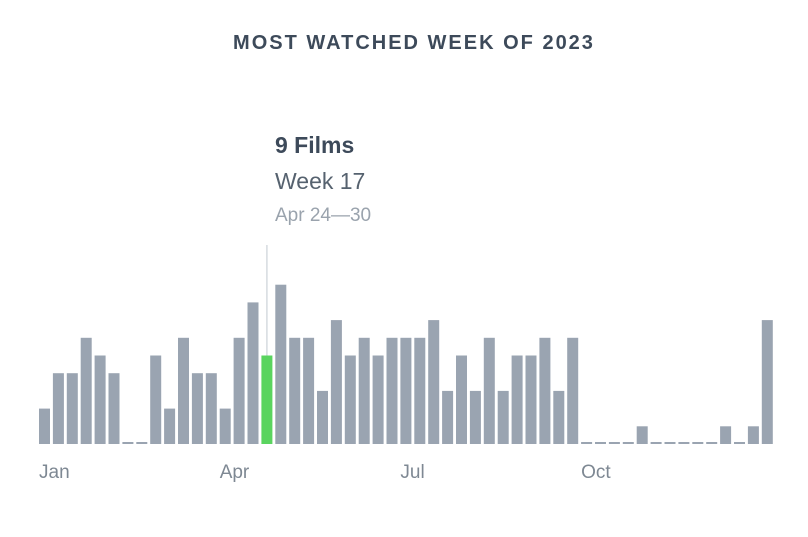 Image resolution: width=808 pixels, height=537 pixels. Describe the element at coordinates (320, 181) in the screenshot. I see `tooltip-week-label: Week 17` at that location.